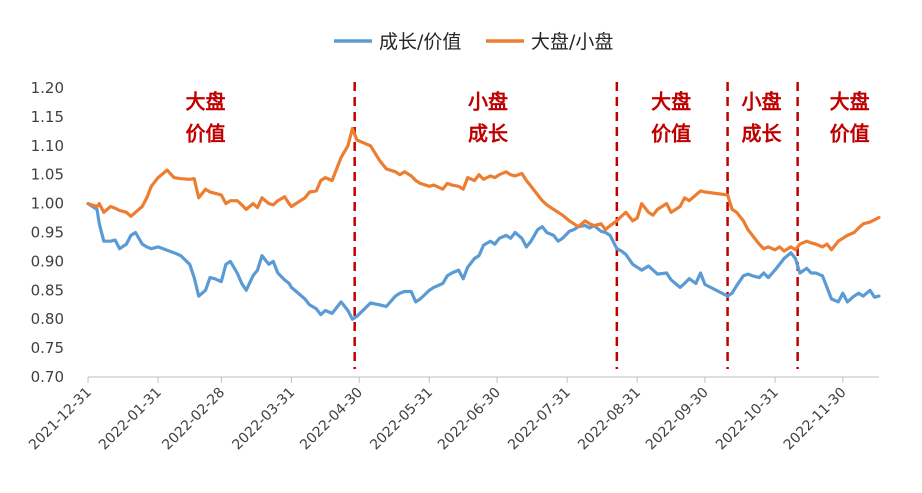  What do you see at coordinates (331, 419) in the screenshot?
I see `x-tick-label: 2022-04-30` at bounding box center [331, 419].